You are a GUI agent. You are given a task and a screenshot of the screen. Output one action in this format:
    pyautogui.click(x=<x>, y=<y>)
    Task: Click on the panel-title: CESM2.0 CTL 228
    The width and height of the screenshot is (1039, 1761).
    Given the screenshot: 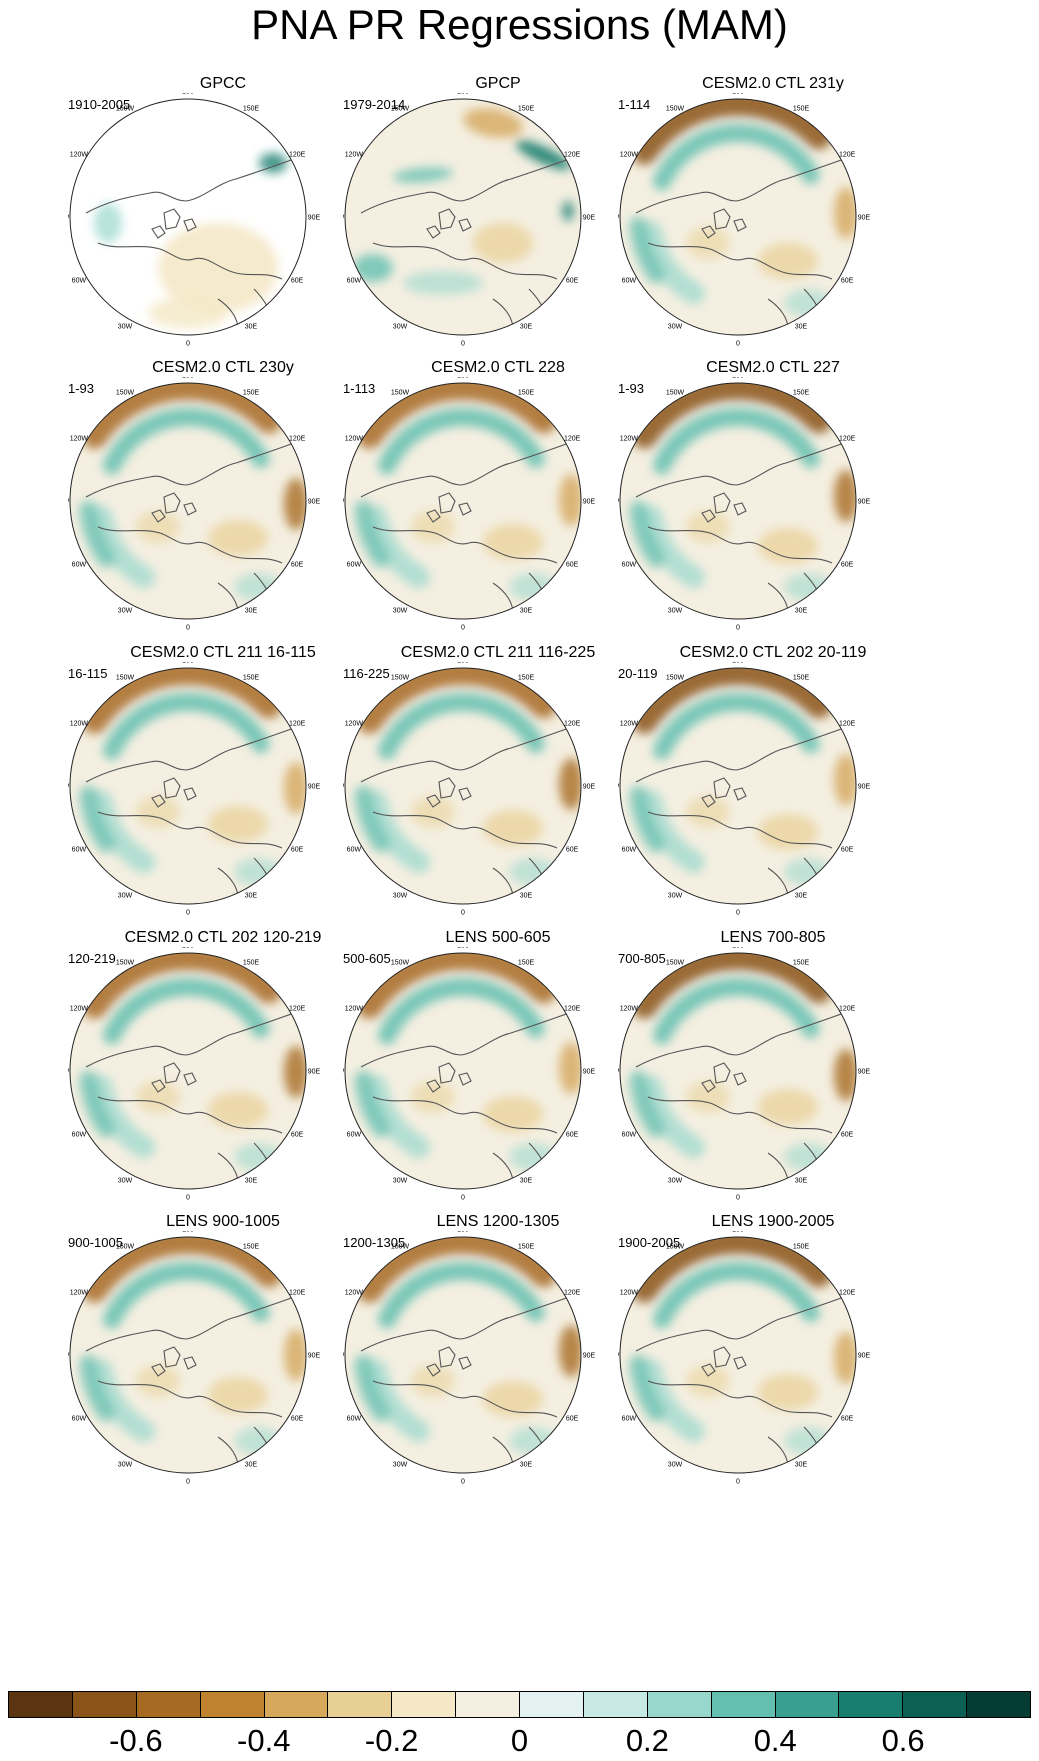 What is the action you would take?
    pyautogui.click(x=498, y=367)
    